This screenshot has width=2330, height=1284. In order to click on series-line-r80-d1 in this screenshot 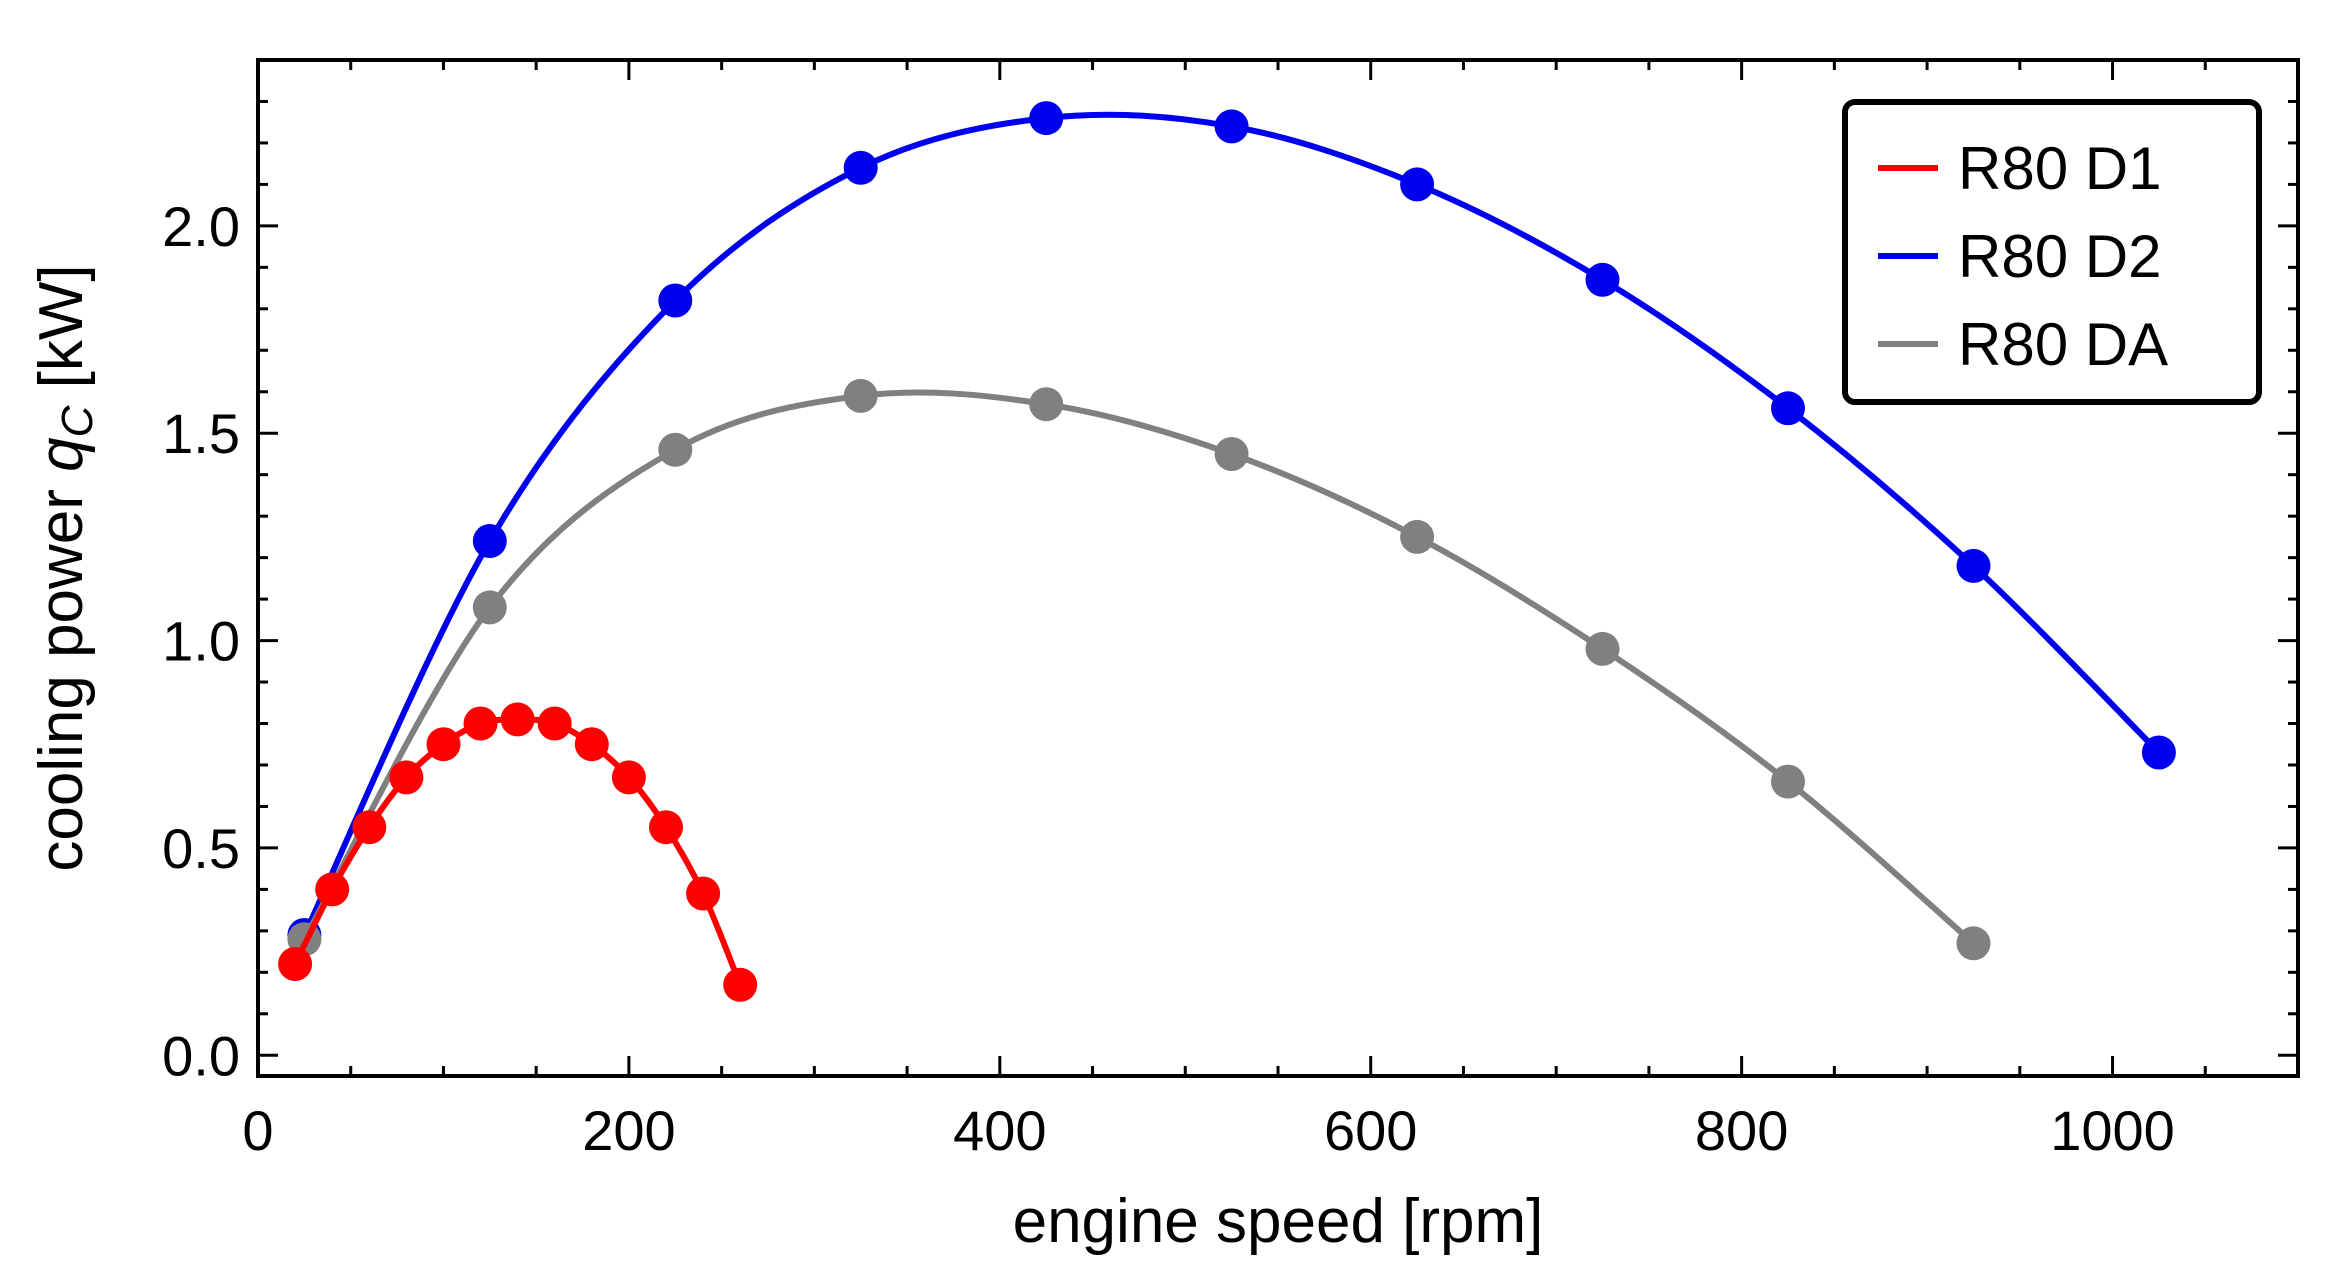, I will do `click(518, 852)`.